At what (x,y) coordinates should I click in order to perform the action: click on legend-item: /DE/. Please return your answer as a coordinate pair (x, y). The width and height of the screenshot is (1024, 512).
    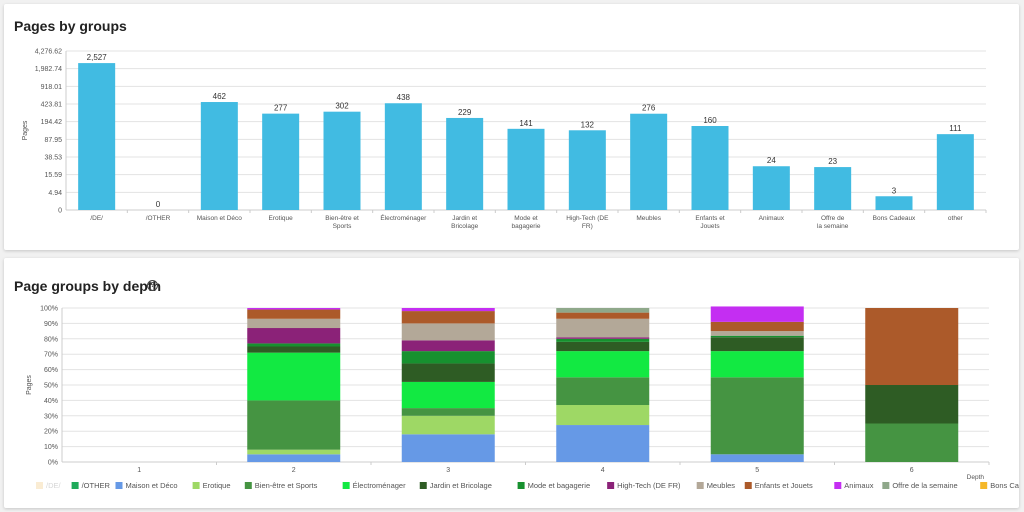
    Looking at the image, I should click on (49, 485).